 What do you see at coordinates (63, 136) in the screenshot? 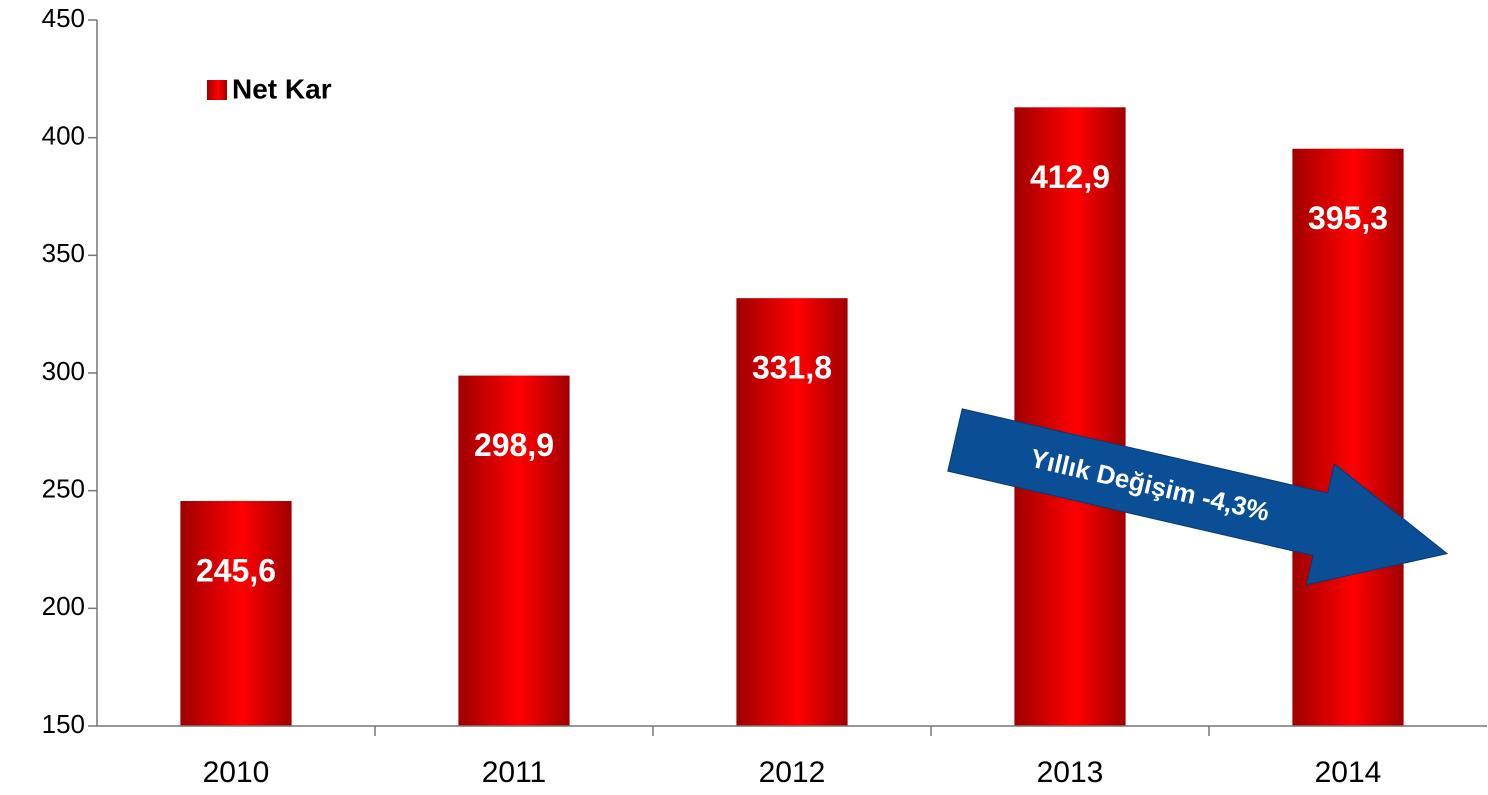
I see `y-tick-label: 400` at bounding box center [63, 136].